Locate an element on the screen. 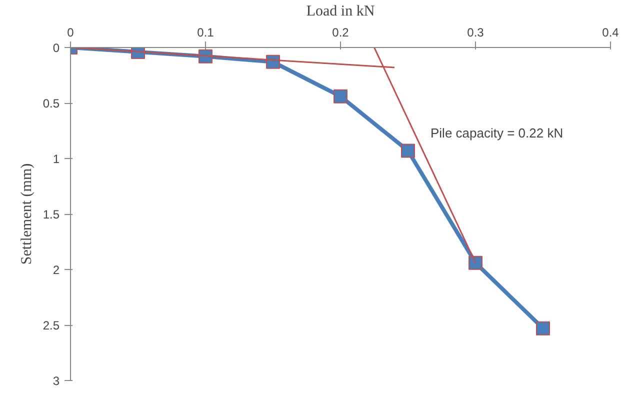 This screenshot has height=400, width=640. y-tick-label: 3 is located at coordinates (56, 381).